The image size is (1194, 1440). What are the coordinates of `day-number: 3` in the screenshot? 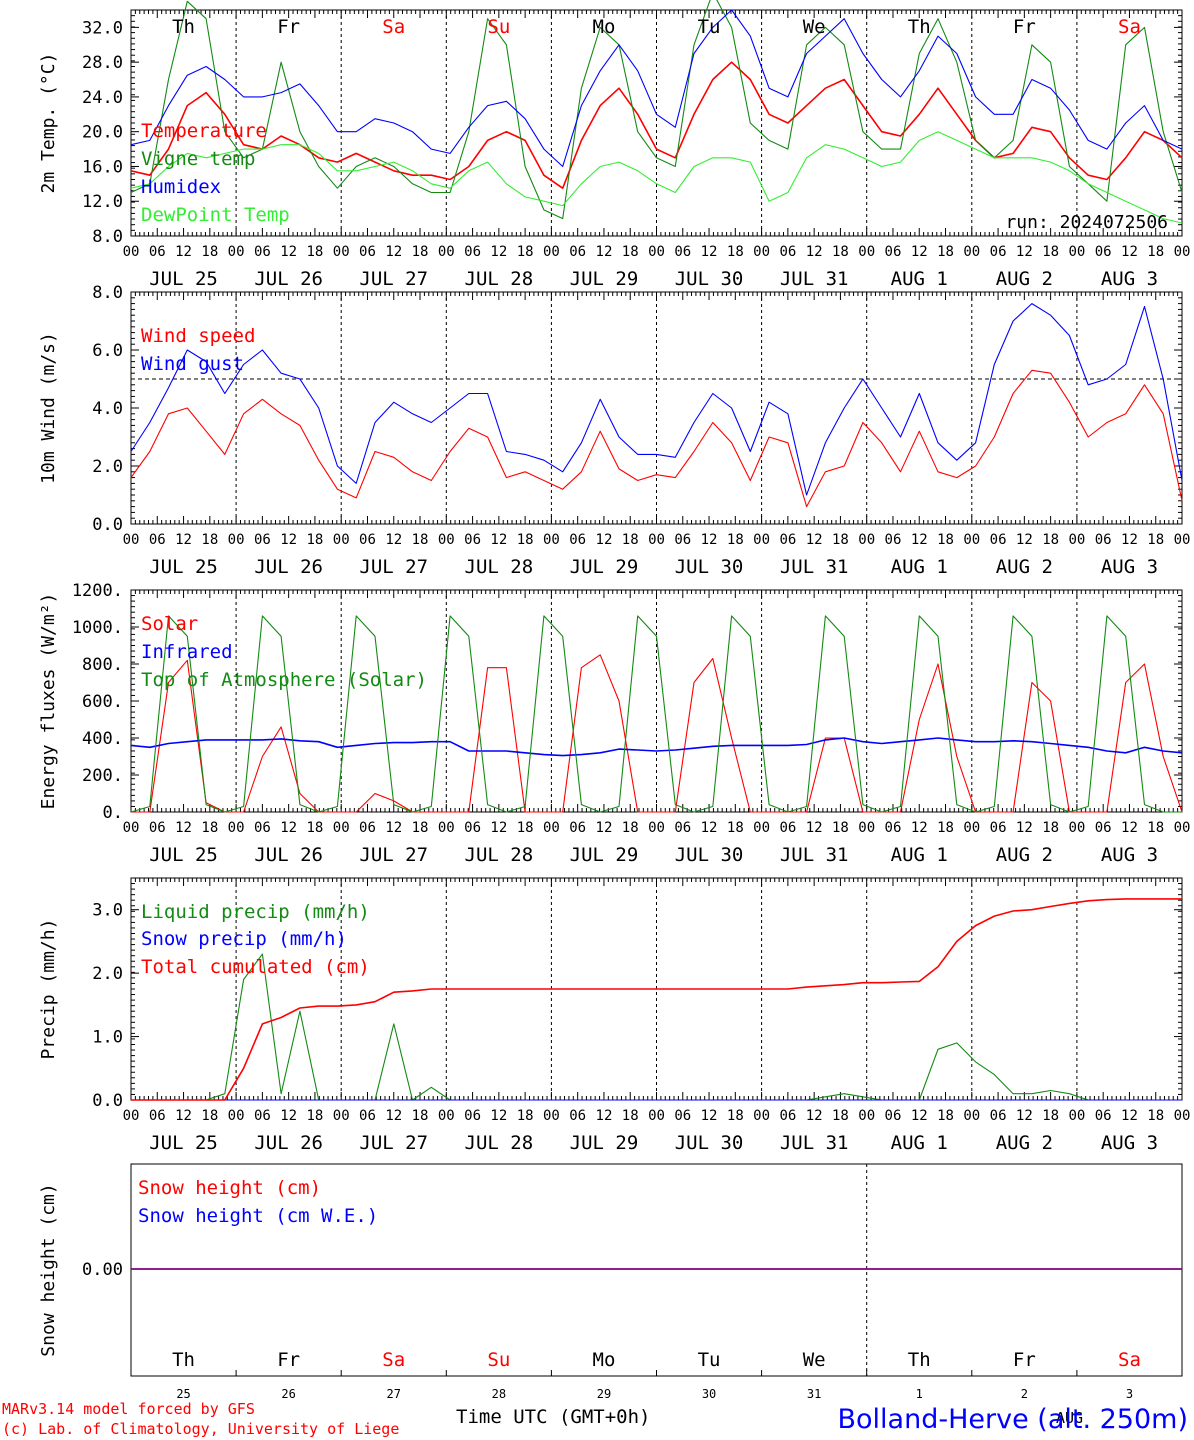 It's located at (1129, 1394).